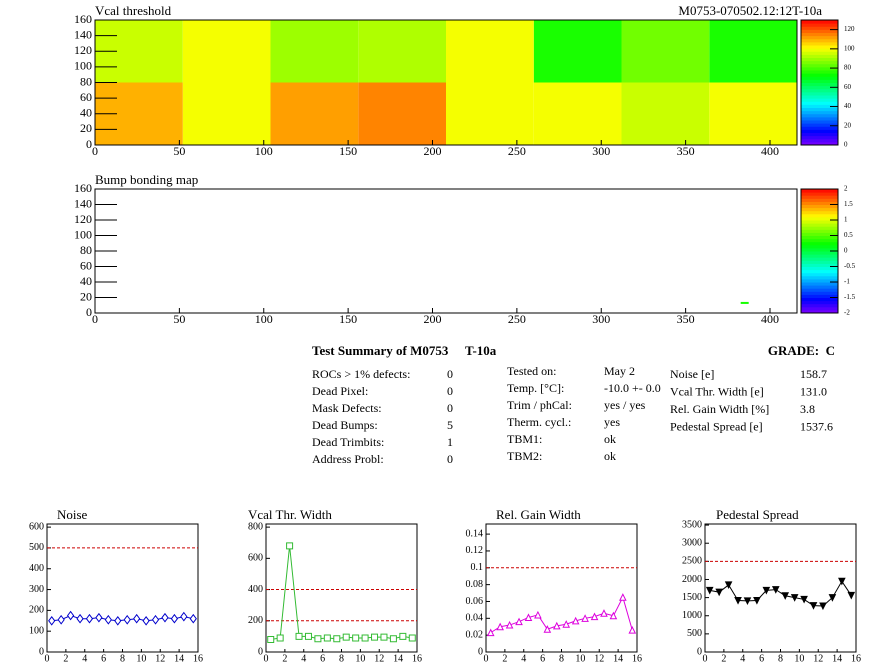 The height and width of the screenshot is (672, 896). What do you see at coordinates (847, 282) in the screenshot?
I see `colorbar-tick-label: -1` at bounding box center [847, 282].